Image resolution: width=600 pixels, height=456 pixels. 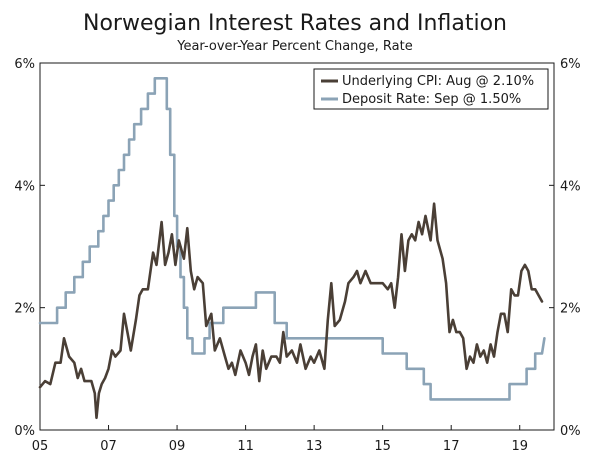 What do you see at coordinates (108, 446) in the screenshot?
I see `x-tick-label: 07` at bounding box center [108, 446].